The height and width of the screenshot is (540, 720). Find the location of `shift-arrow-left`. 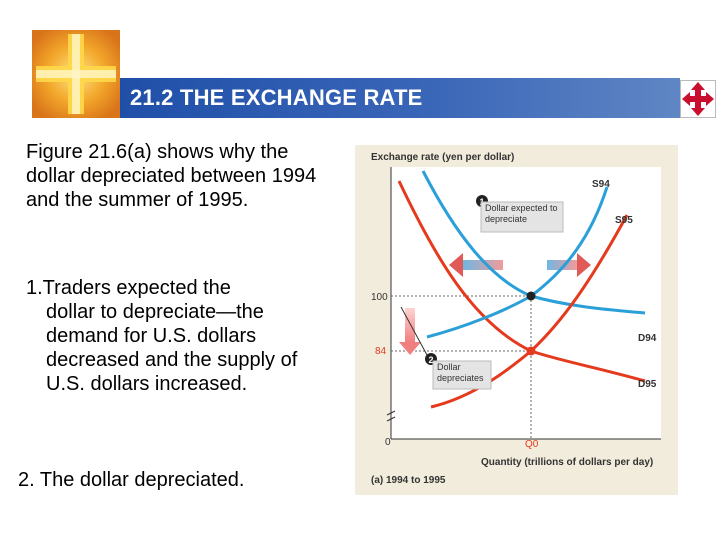

shift-arrow-left is located at coordinates (476, 265).